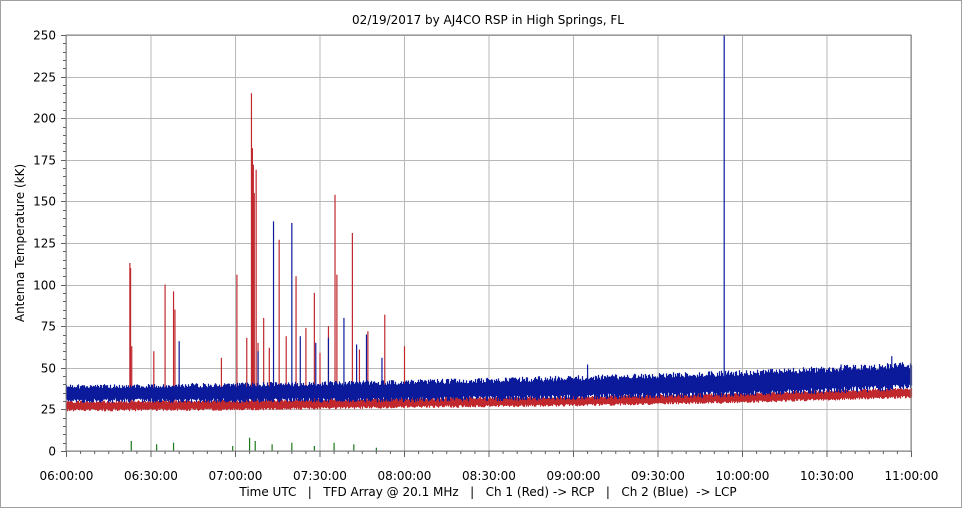  Describe the element at coordinates (743, 476) in the screenshot. I see `x-tick-label: 10:00:00` at that location.